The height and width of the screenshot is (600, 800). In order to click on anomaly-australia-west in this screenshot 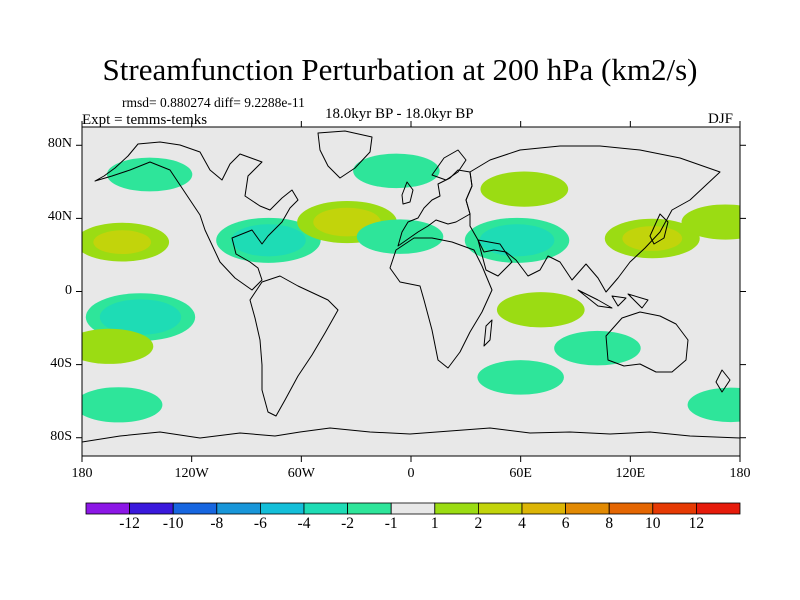, I will do `click(597, 348)`.